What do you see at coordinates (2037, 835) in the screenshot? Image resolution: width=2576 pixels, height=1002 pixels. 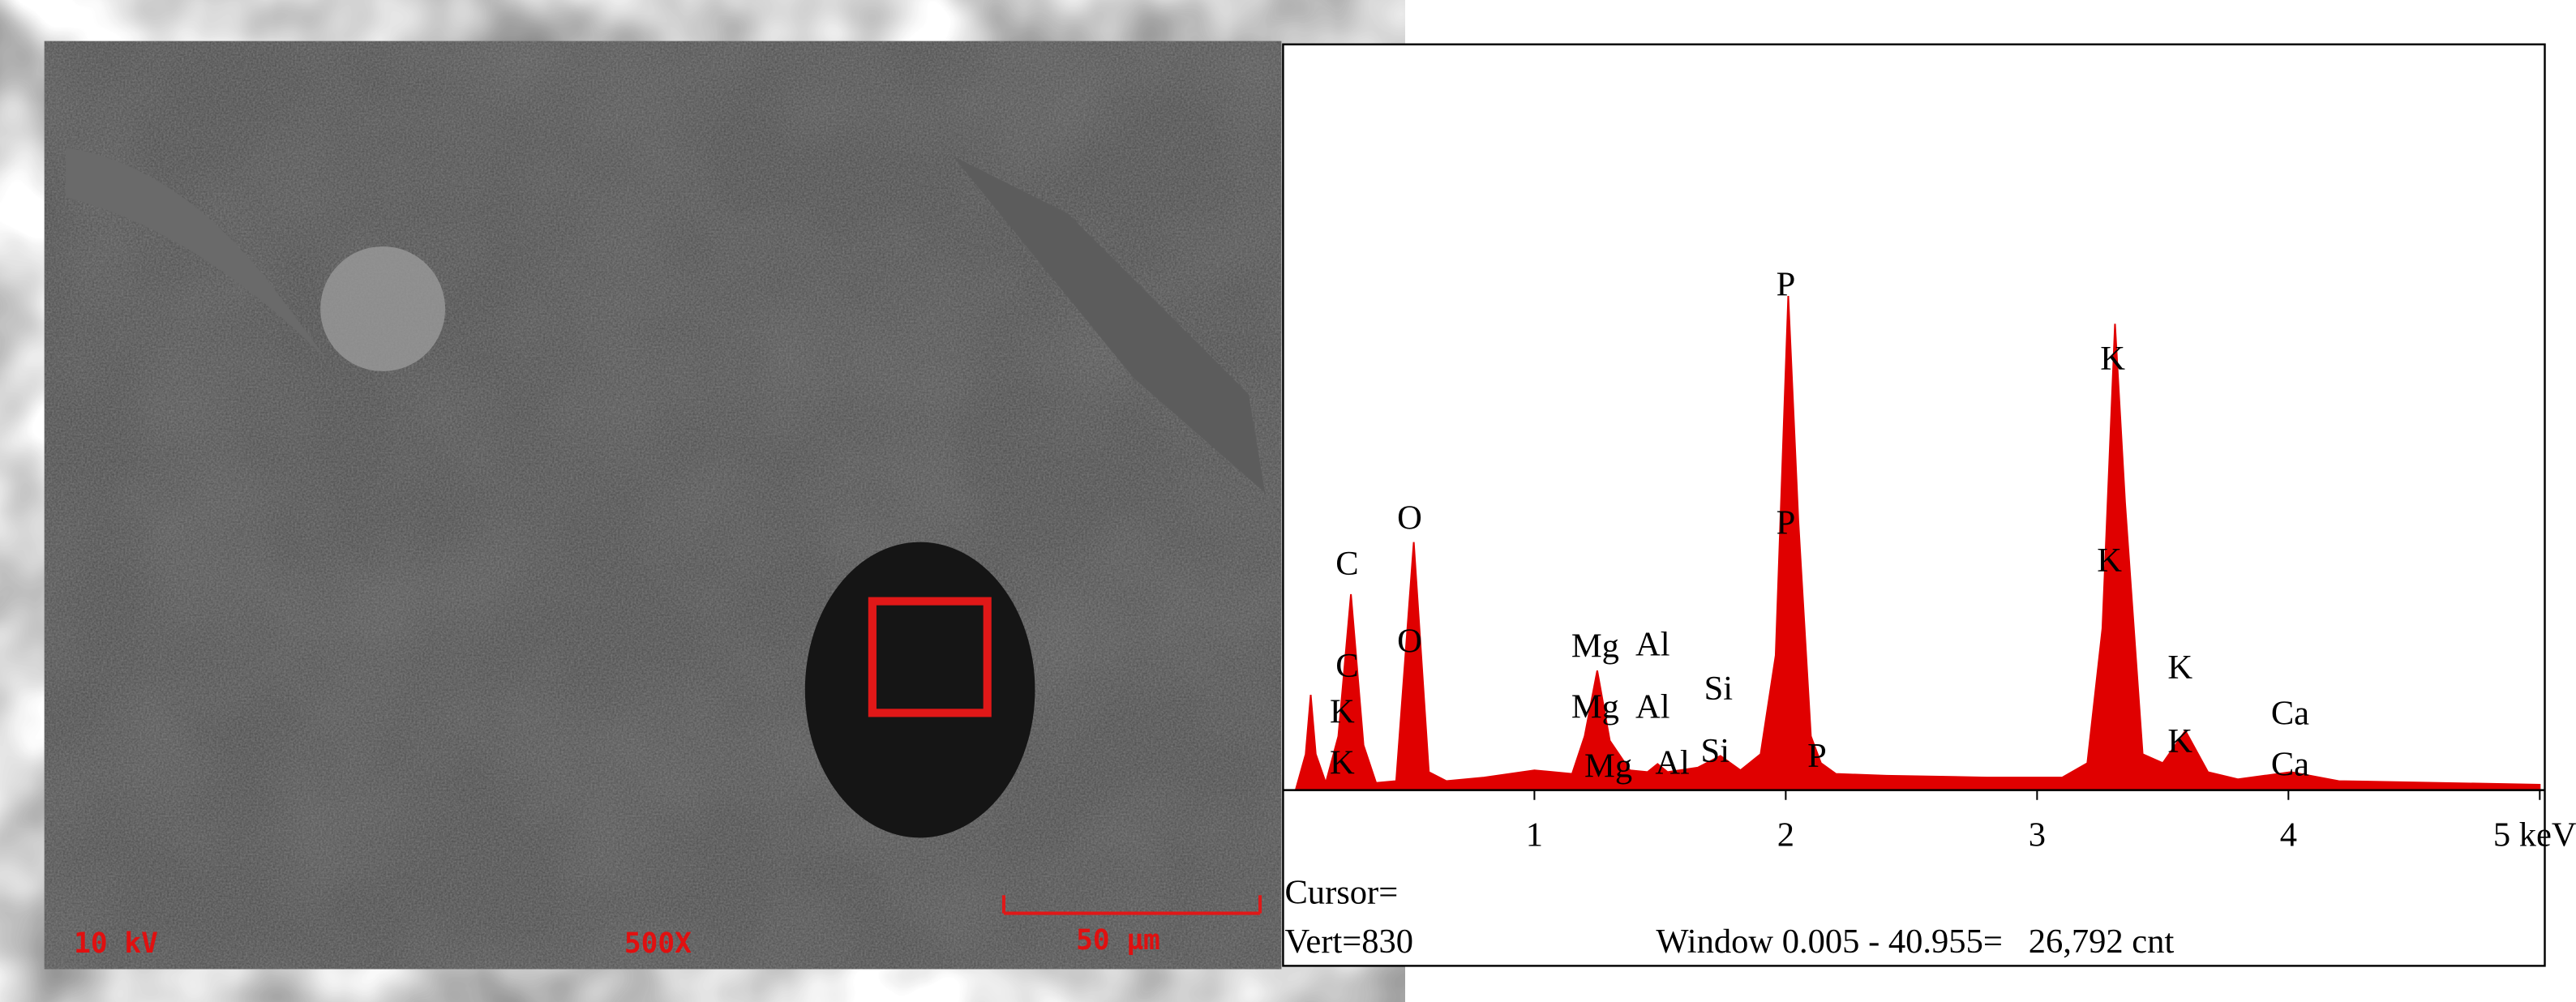 I see `x-tick-label: 3` at bounding box center [2037, 835].